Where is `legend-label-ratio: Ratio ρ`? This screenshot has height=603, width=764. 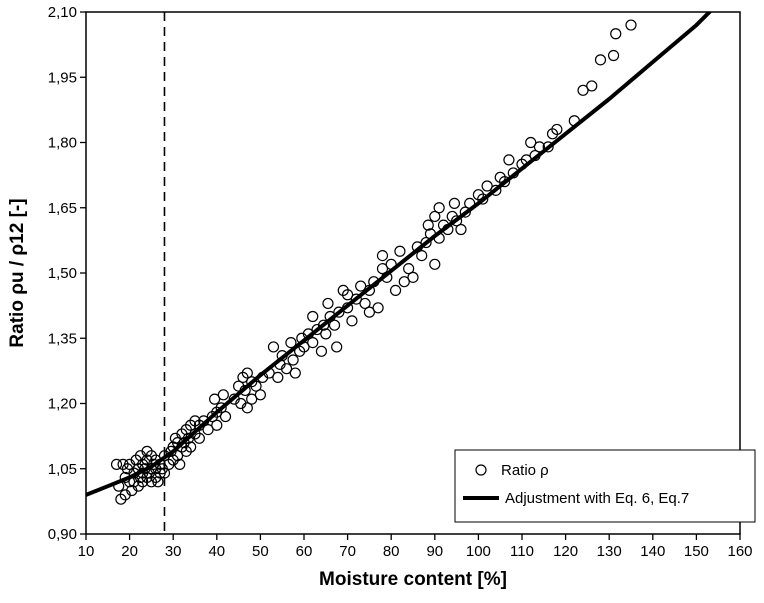 legend-label-ratio: Ratio ρ is located at coordinates (525, 470).